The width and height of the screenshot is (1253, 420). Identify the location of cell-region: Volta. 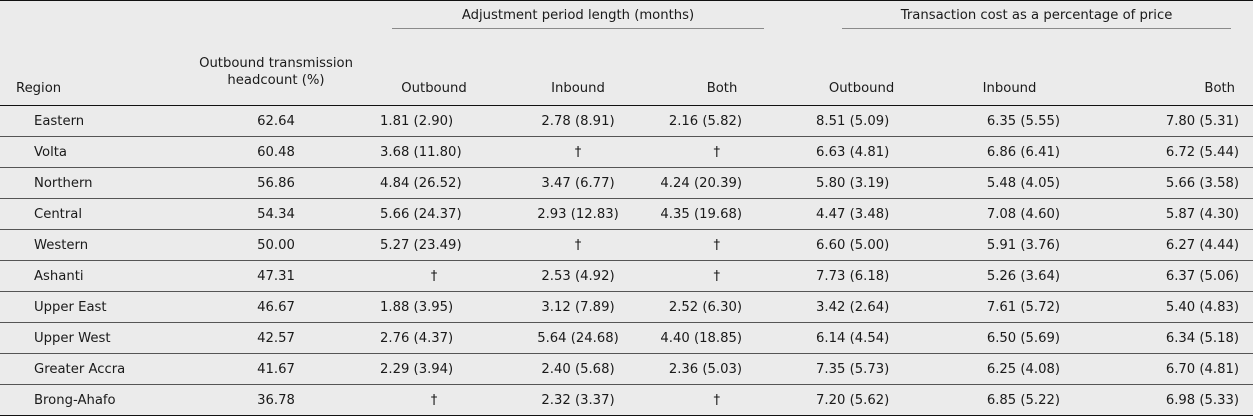
(95, 152).